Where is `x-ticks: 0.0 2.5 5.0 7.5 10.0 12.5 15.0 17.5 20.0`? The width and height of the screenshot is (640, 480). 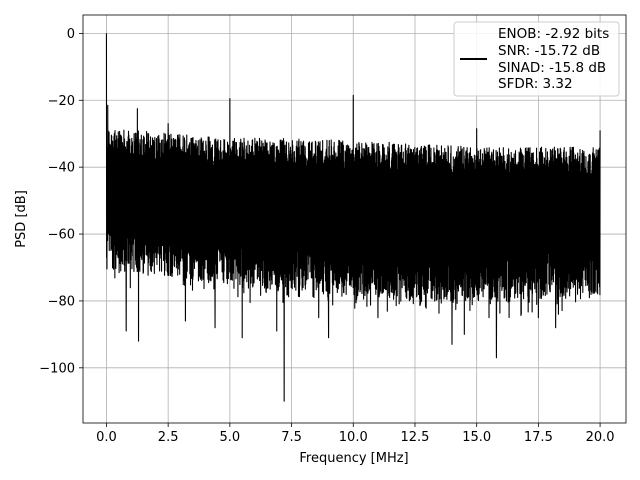
x-ticks: 0.0 2.5 5.0 7.5 10.0 12.5 15.0 17.5 20.0 is located at coordinates (355, 434).